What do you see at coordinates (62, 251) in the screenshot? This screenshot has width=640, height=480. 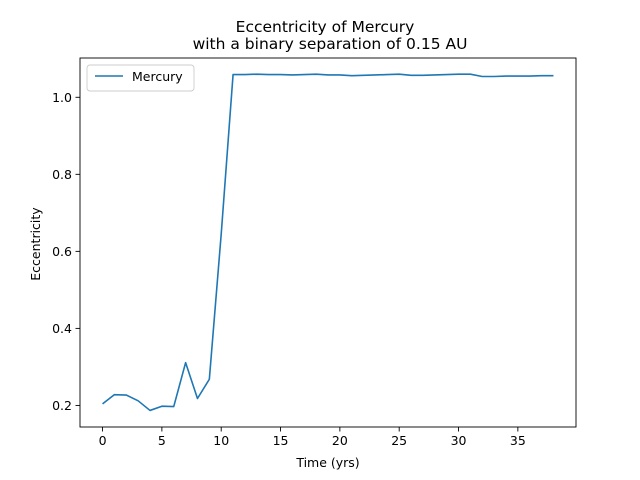 I see `y-tick-label: 0.6` at bounding box center [62, 251].